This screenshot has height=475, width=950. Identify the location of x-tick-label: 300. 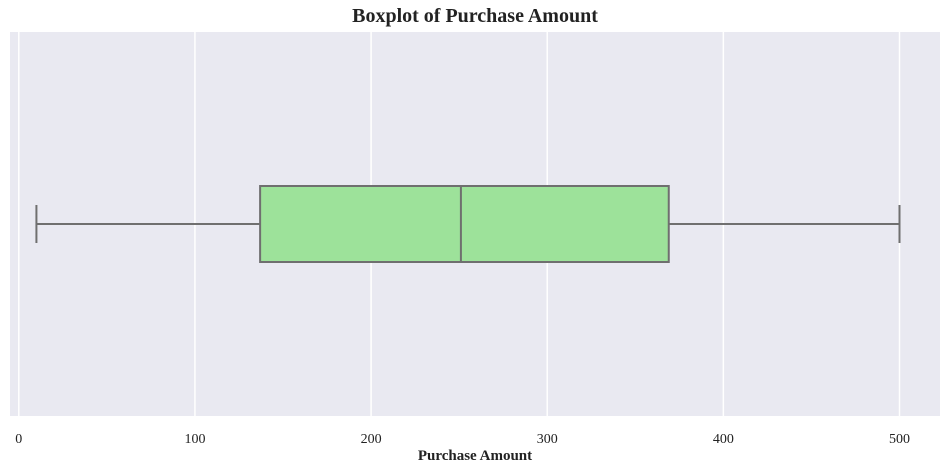
(547, 439).